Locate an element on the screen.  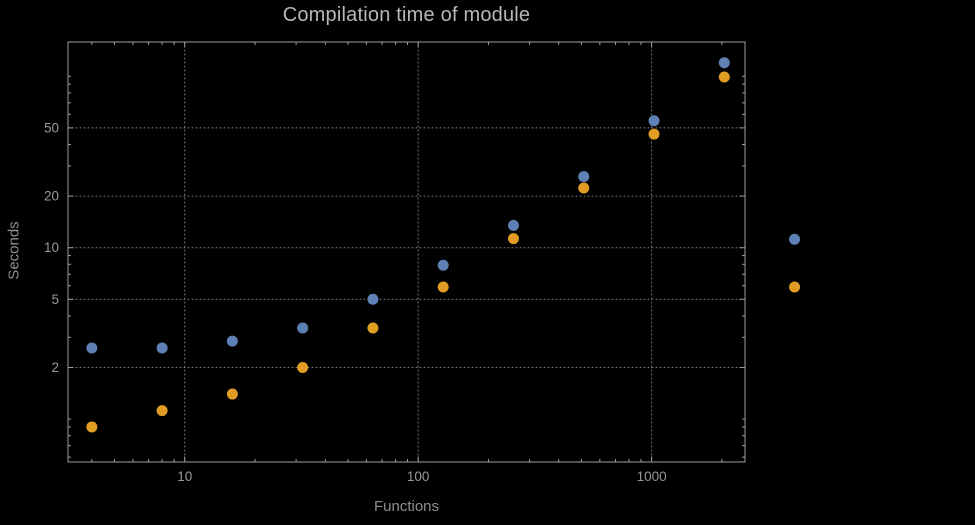
y-tick-label: 2 is located at coordinates (55, 367).